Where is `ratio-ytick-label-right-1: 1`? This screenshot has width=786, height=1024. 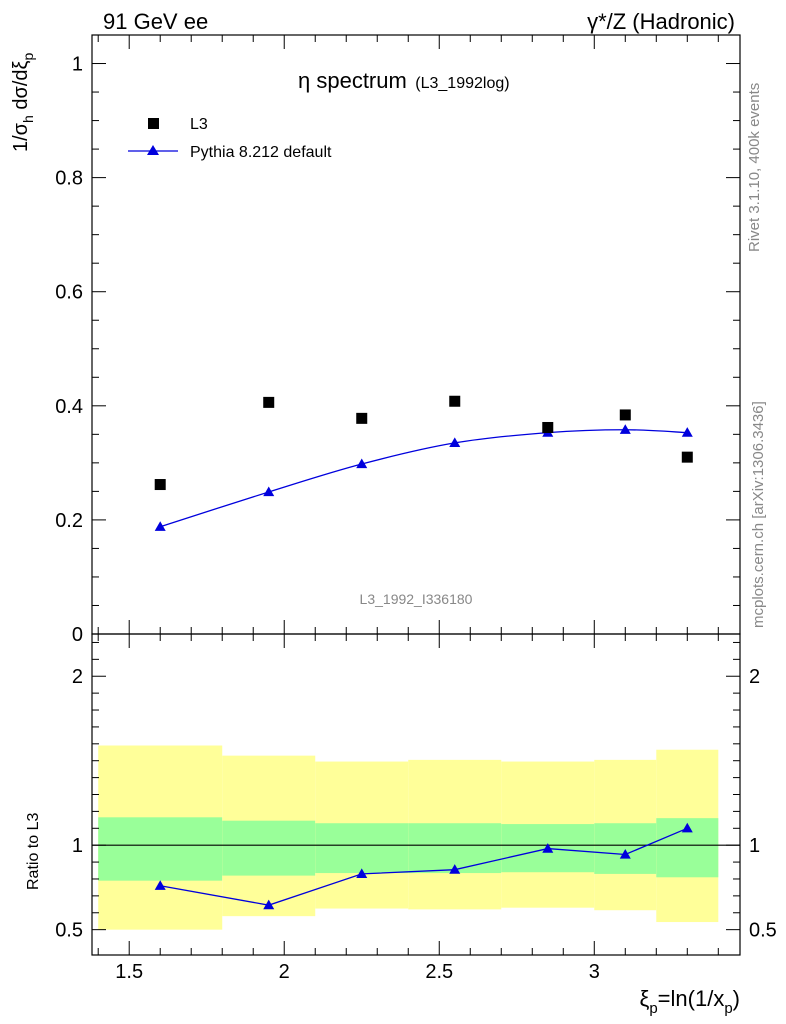 ratio-ytick-label-right-1: 1 is located at coordinates (754, 846).